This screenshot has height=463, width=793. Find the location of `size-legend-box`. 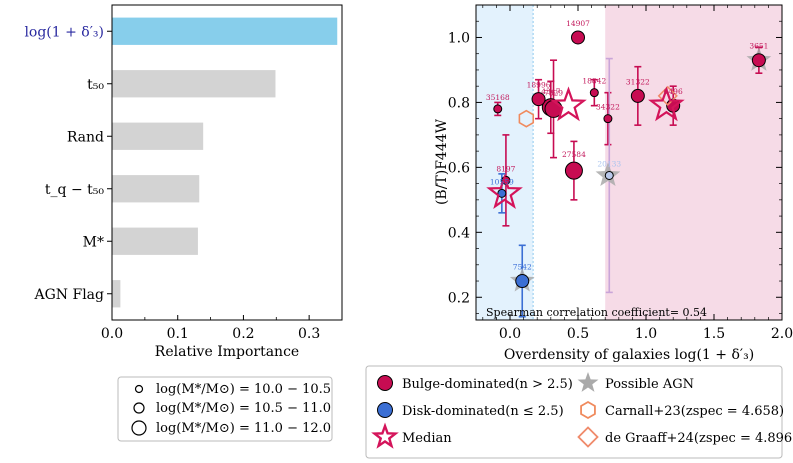

size-legend-box is located at coordinates (225, 409).